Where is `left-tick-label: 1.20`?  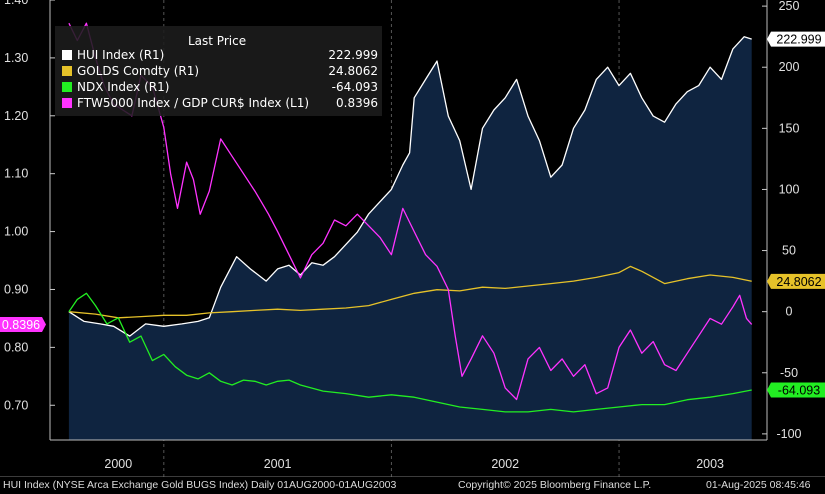
left-tick-label: 1.20 is located at coordinates (16, 116).